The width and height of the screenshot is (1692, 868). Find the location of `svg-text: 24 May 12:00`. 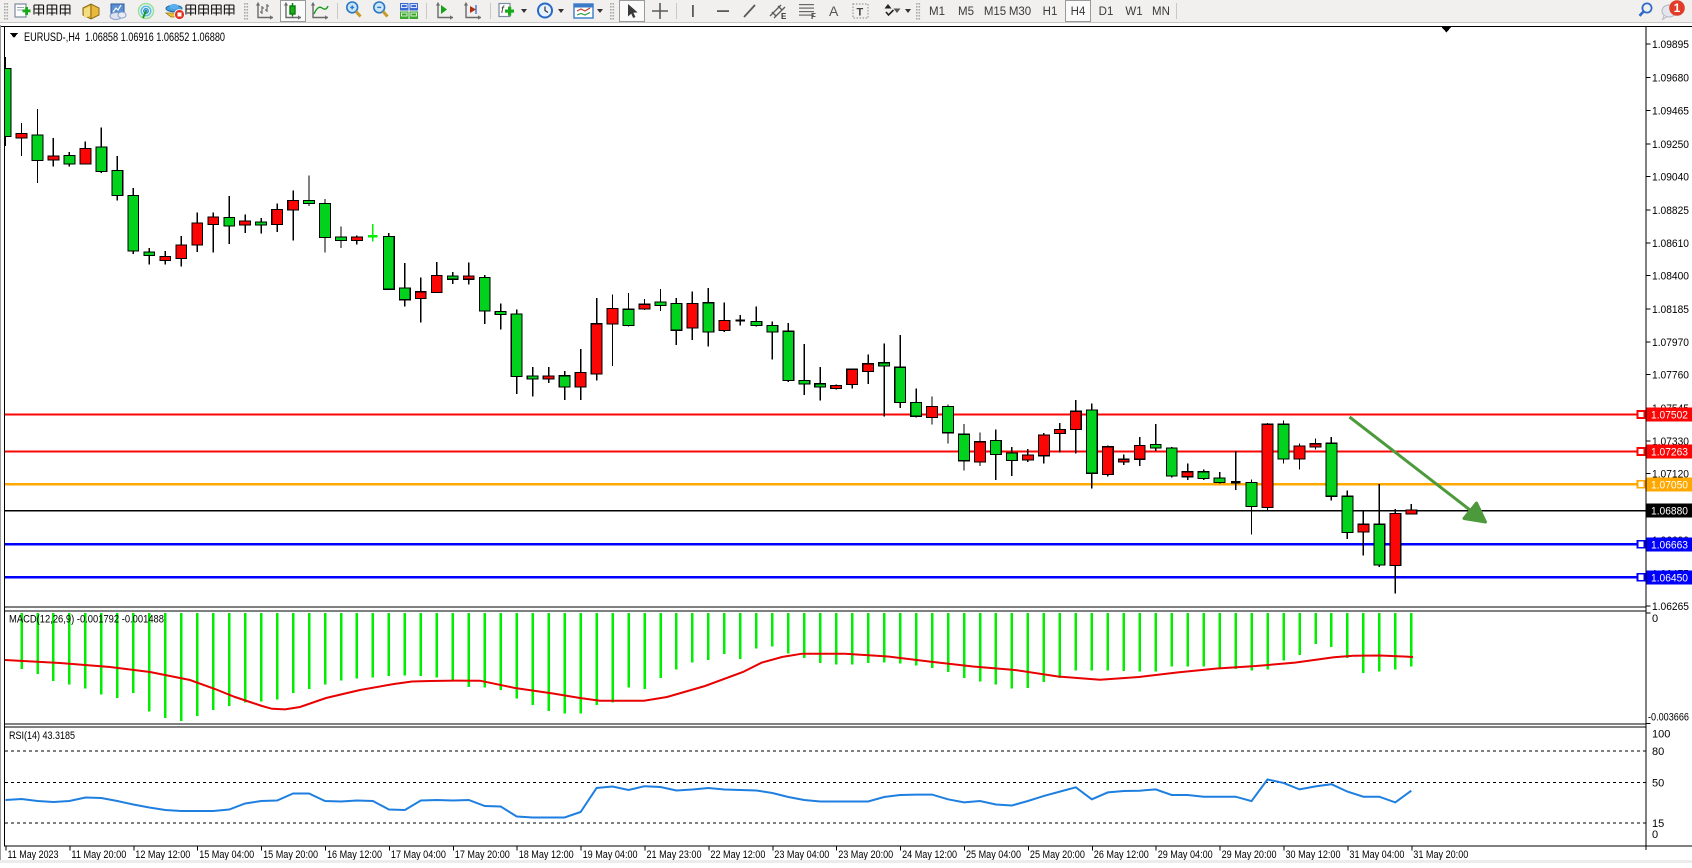

svg-text: 24 May 12:00 is located at coordinates (929, 855).